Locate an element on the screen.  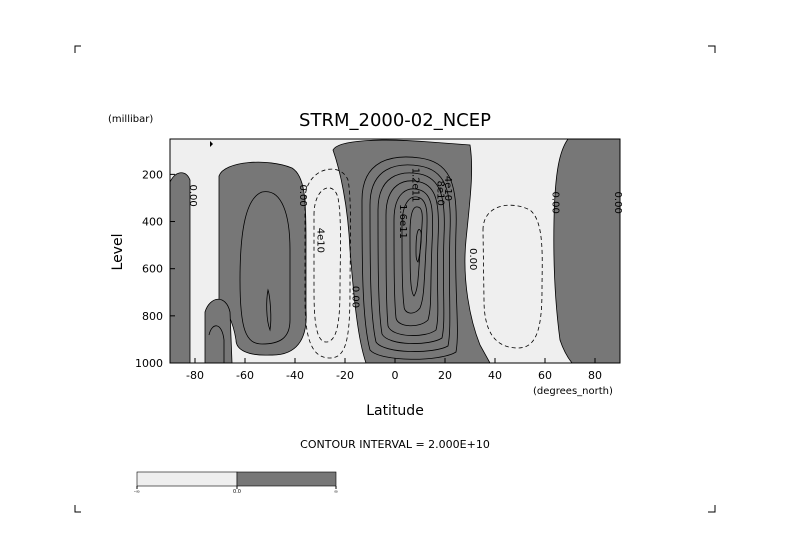
negative-contours is located at coordinates (423, 263).